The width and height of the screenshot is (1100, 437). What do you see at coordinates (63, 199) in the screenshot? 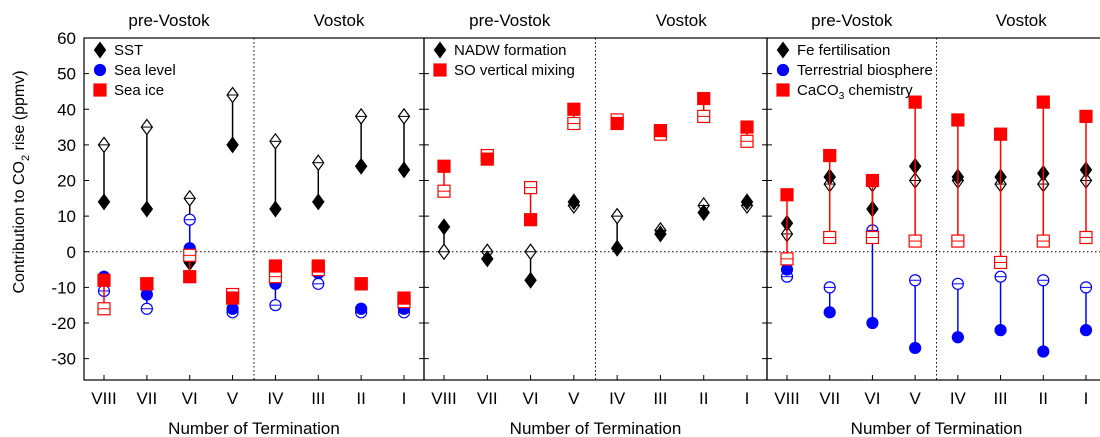
I see `y-axis: -30 -20 -10 0 10 20 30 40 50 60` at bounding box center [63, 199].